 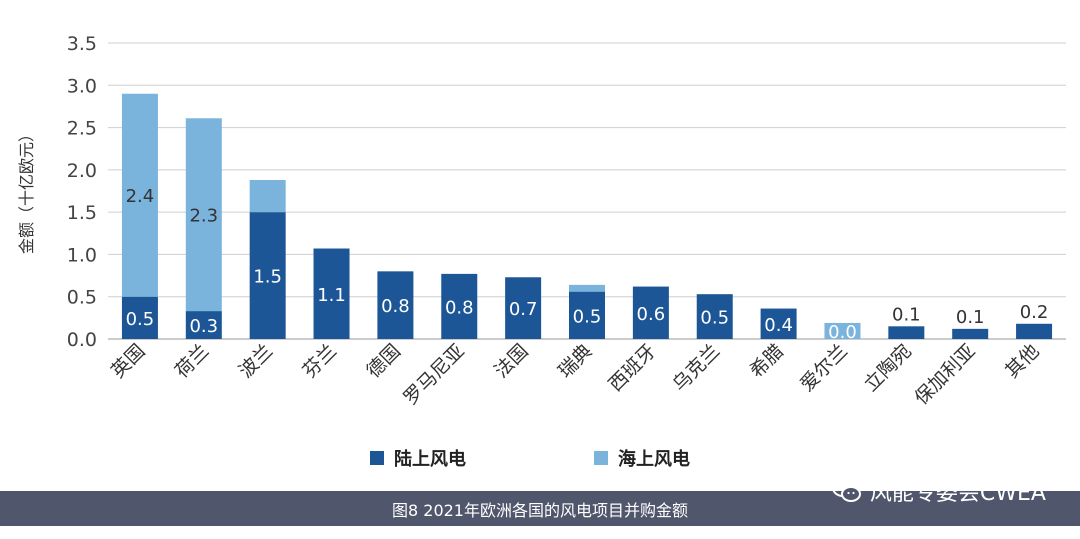 I want to click on figure-caption: 图8 2021年欧洲各国的风电项目并购金额, so click(x=540, y=510).